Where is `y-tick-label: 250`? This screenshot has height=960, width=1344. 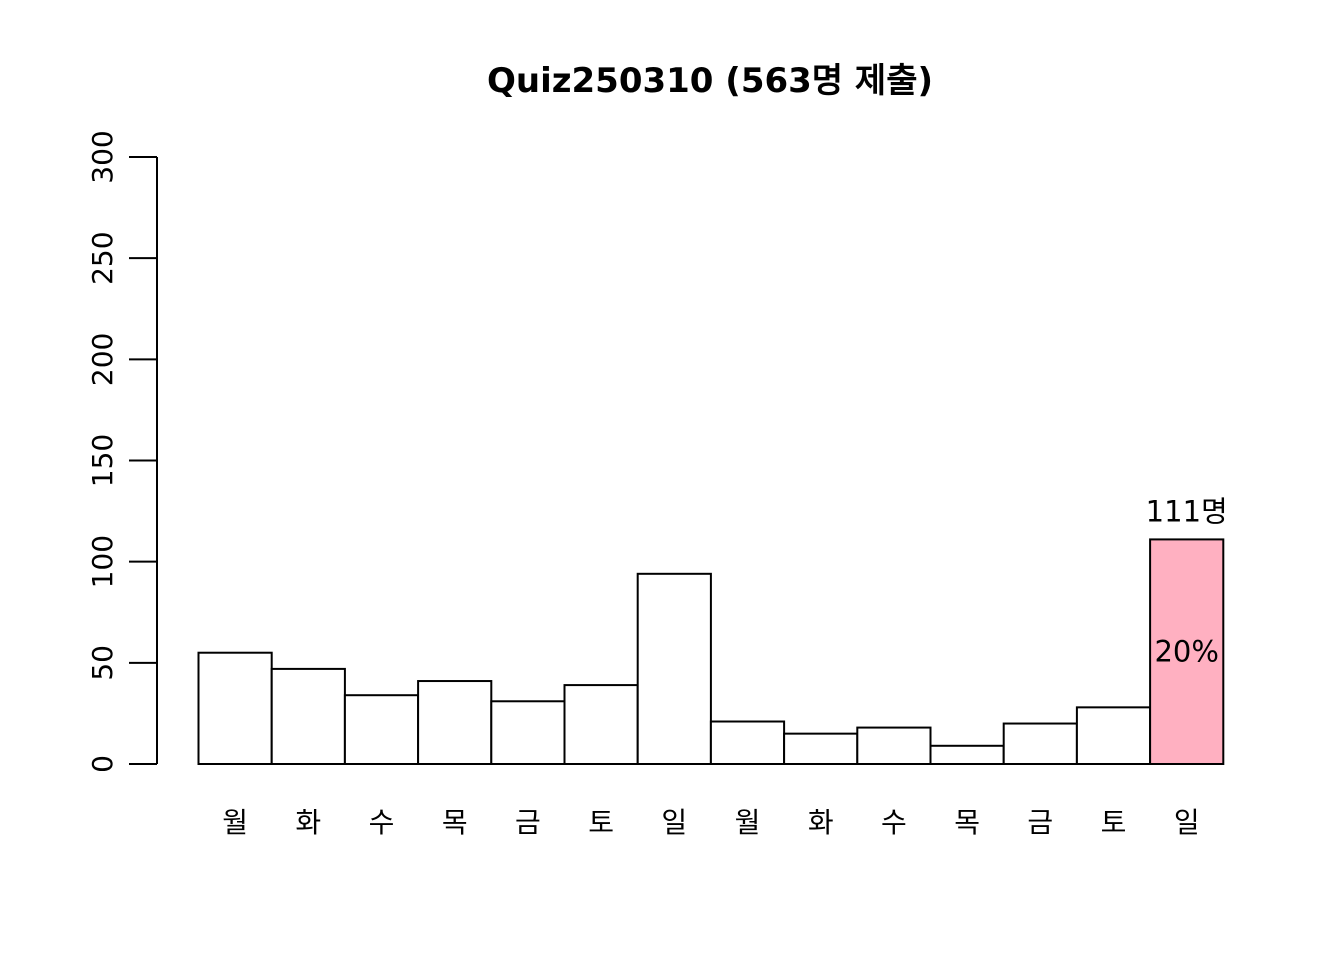 y-tick-label: 250 is located at coordinates (102, 257).